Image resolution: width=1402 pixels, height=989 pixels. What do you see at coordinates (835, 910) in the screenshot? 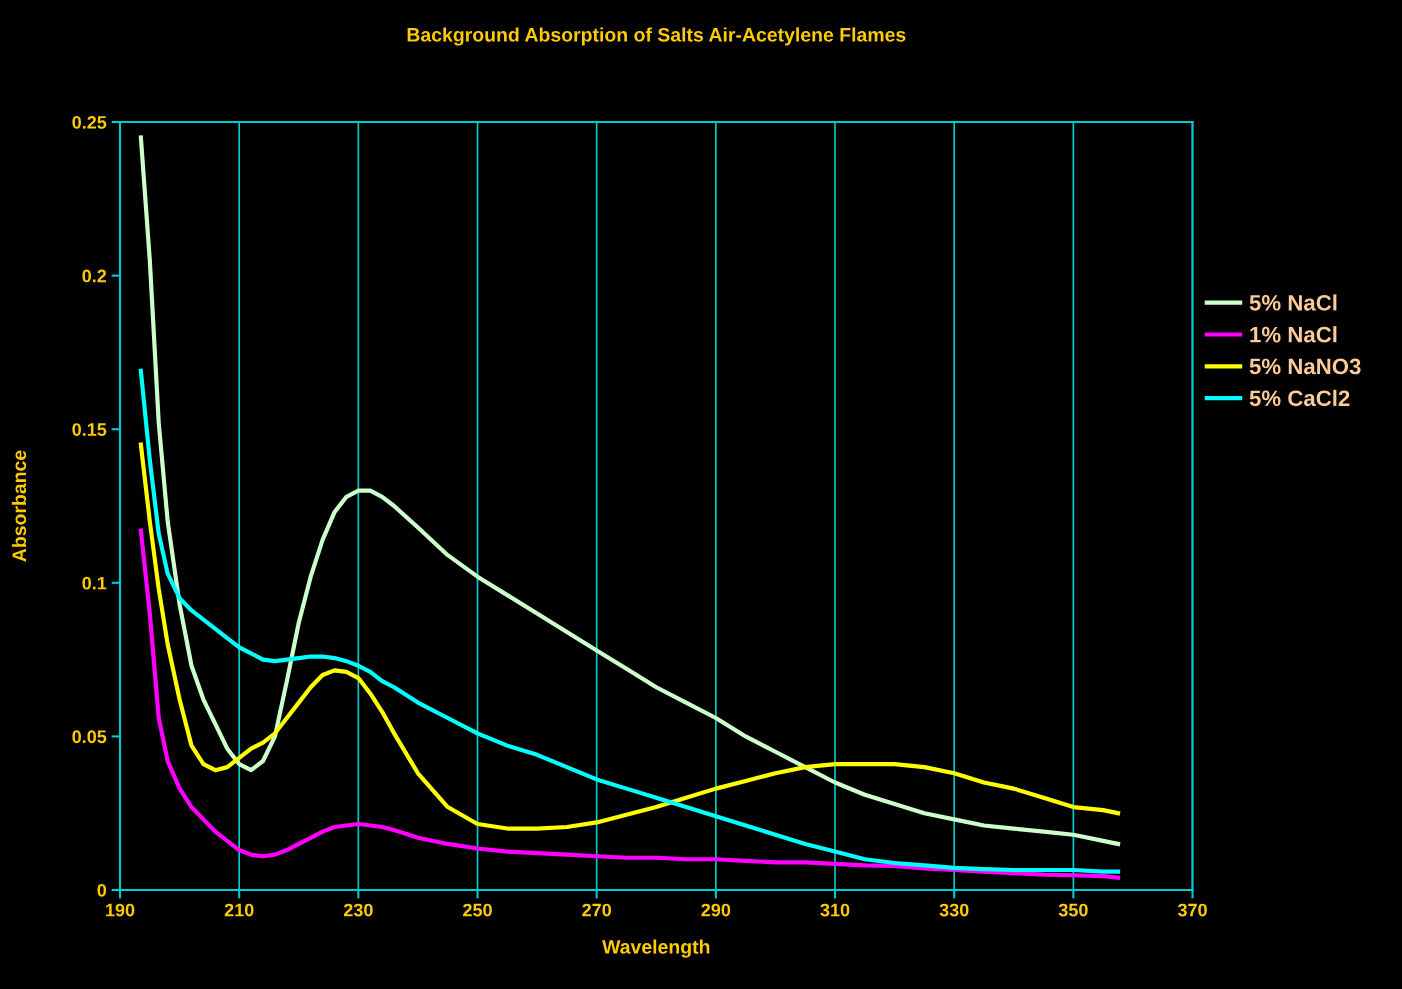
I see `x-tick-label: 310` at bounding box center [835, 910].